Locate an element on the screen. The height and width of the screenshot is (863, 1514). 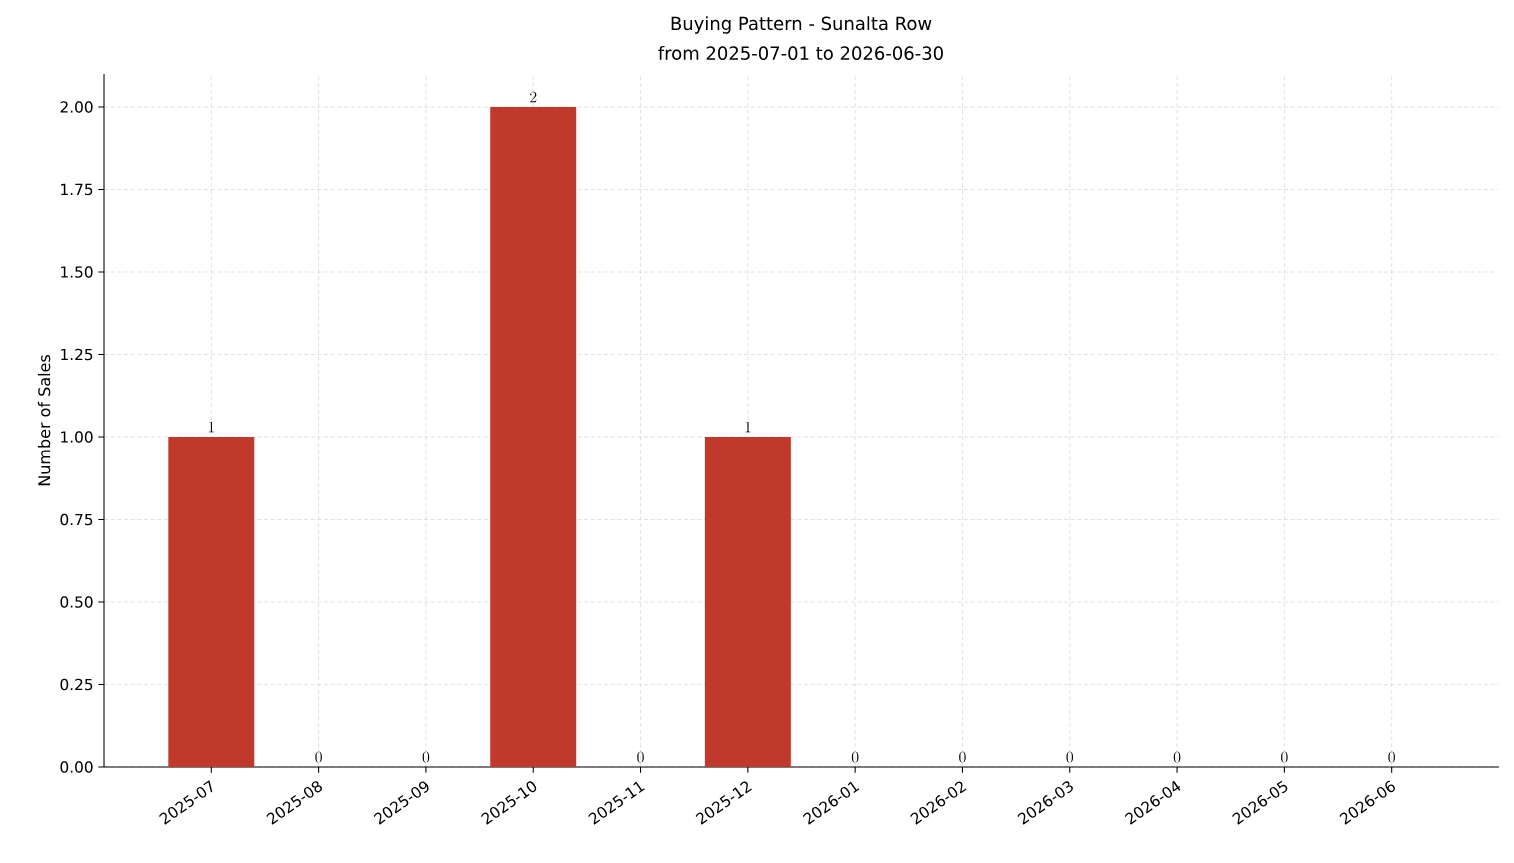
y-tick-label: 1.00 is located at coordinates (77, 437).